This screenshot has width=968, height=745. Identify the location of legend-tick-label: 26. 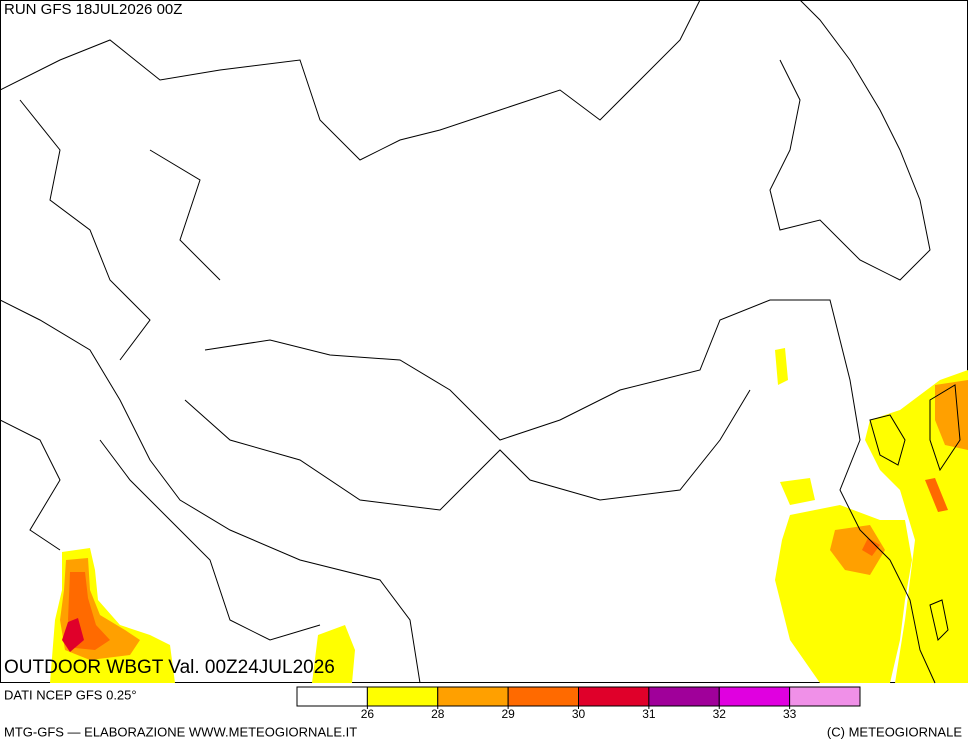
(368, 714).